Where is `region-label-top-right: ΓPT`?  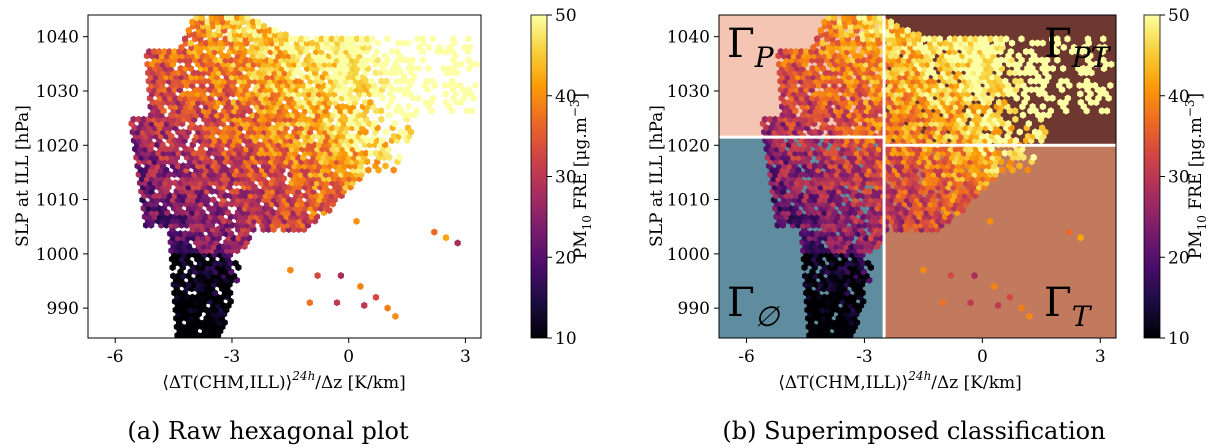 region-label-top-right: ΓPT is located at coordinates (1078, 47).